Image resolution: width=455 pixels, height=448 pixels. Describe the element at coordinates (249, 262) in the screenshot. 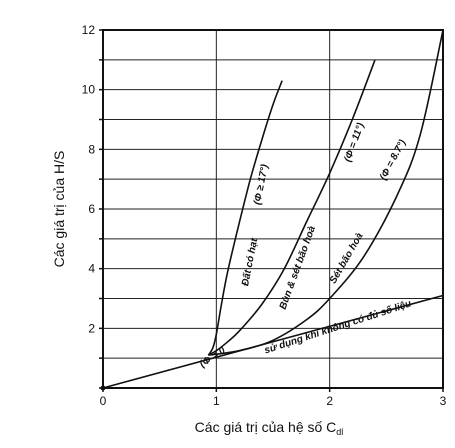

I see `label-coarse-soil: Đất có hạt` at that location.